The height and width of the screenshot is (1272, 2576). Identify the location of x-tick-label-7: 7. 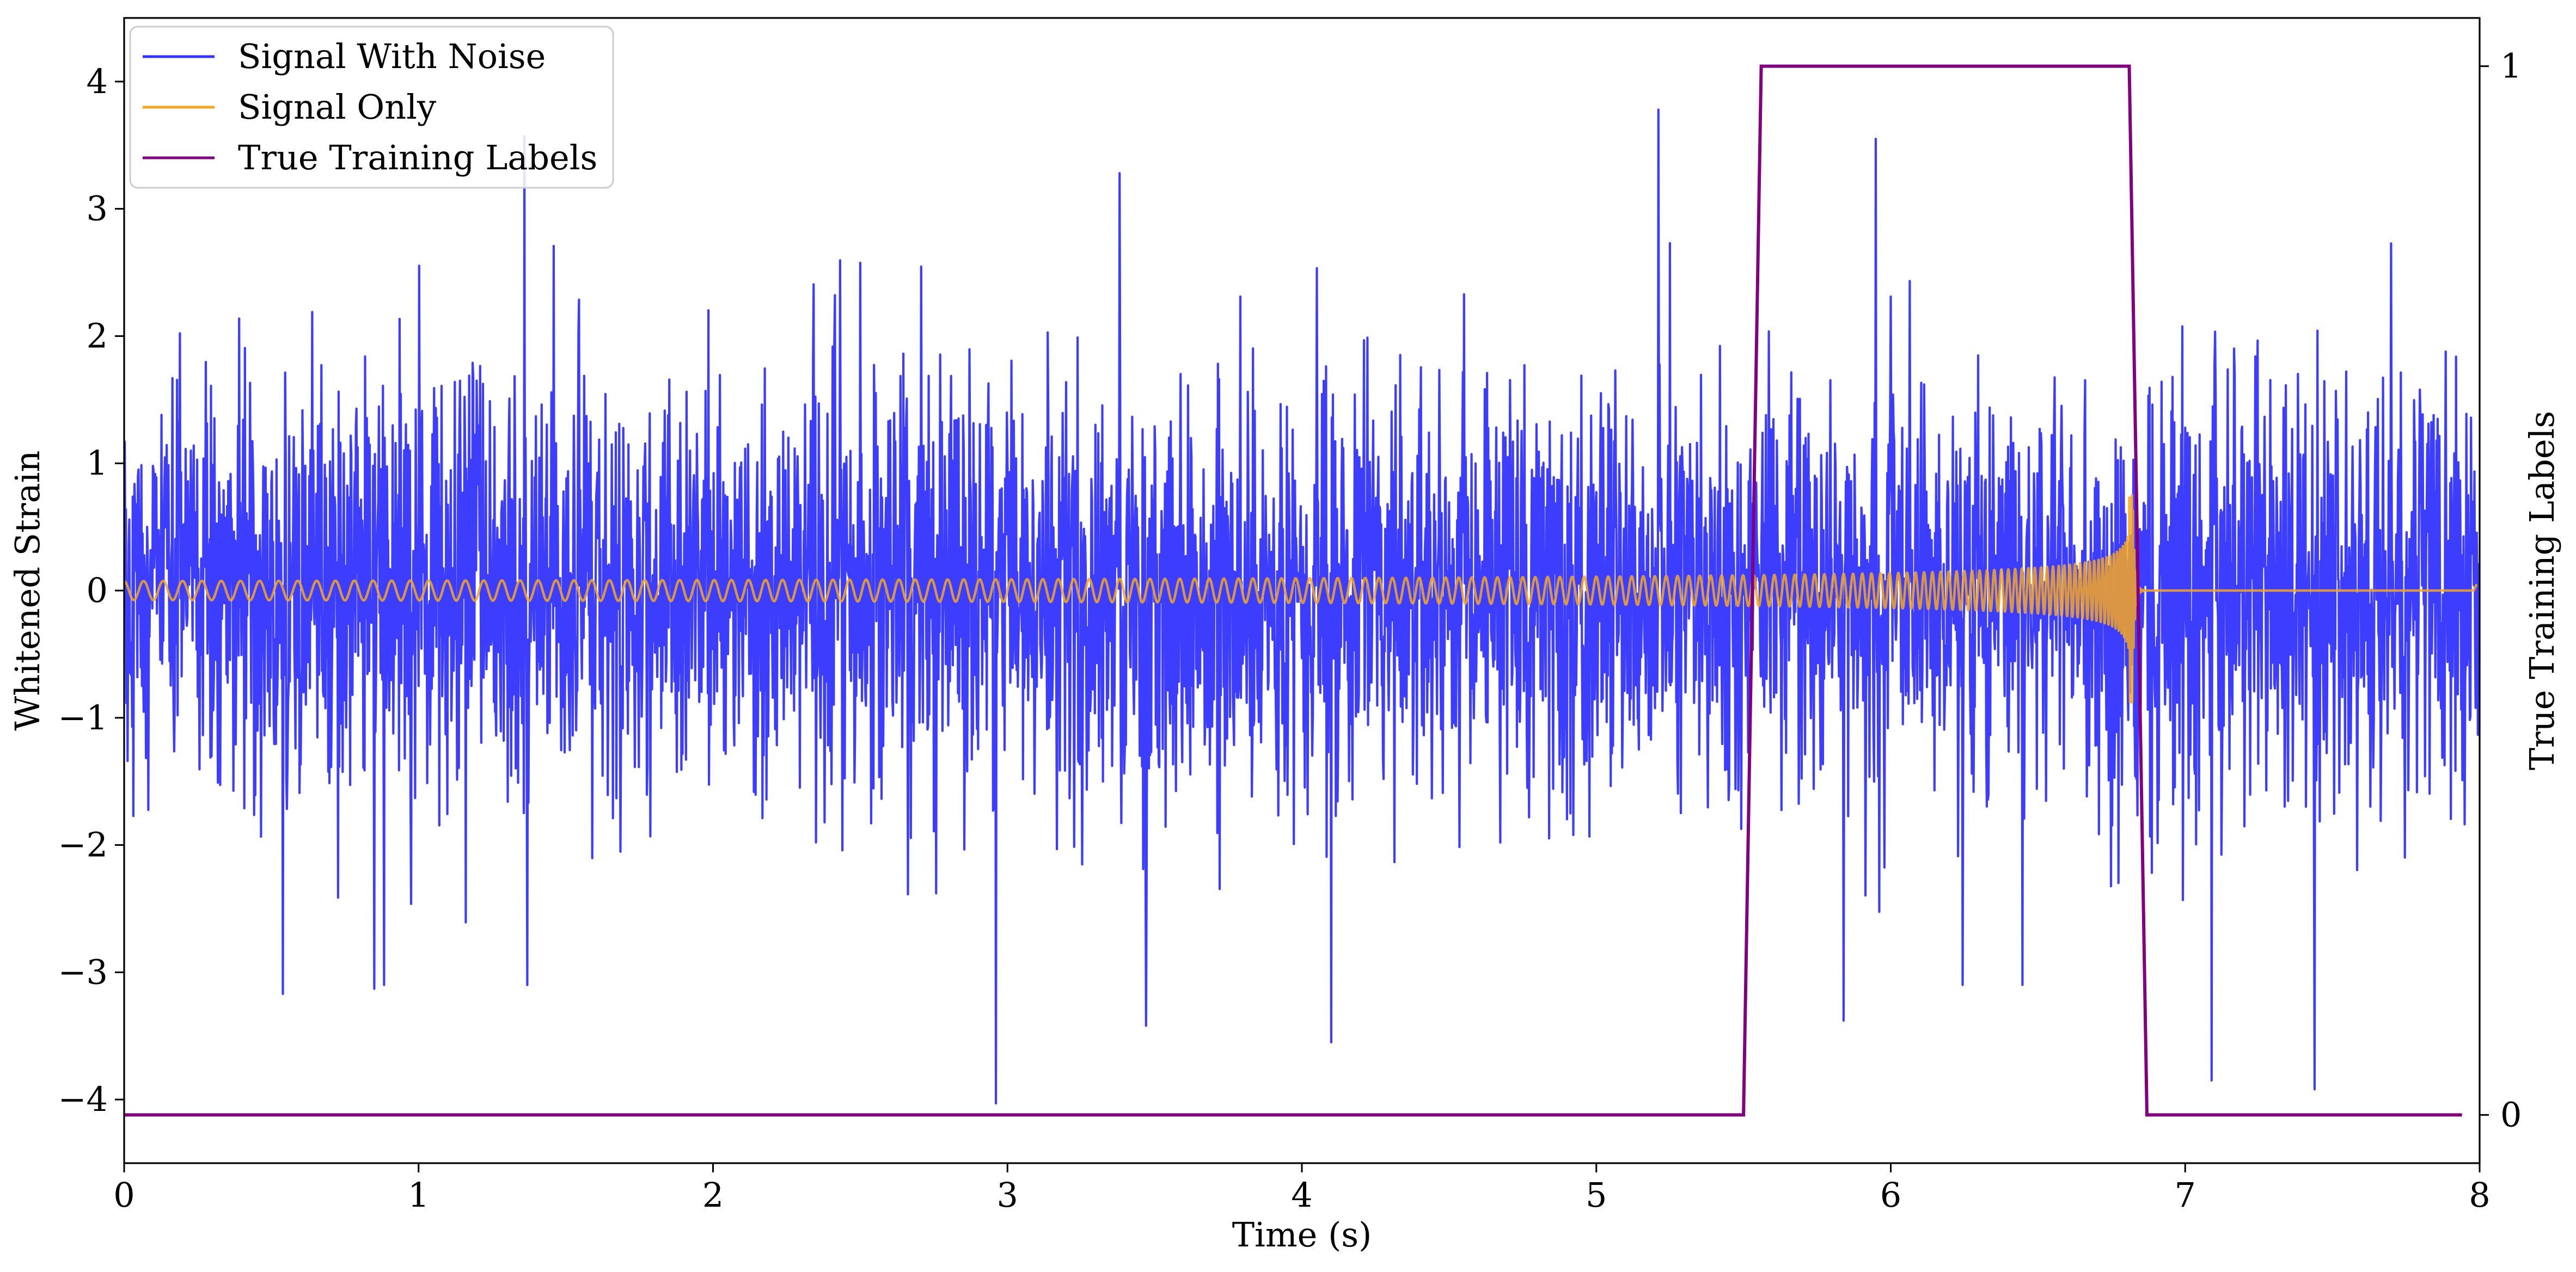
(2185, 1195).